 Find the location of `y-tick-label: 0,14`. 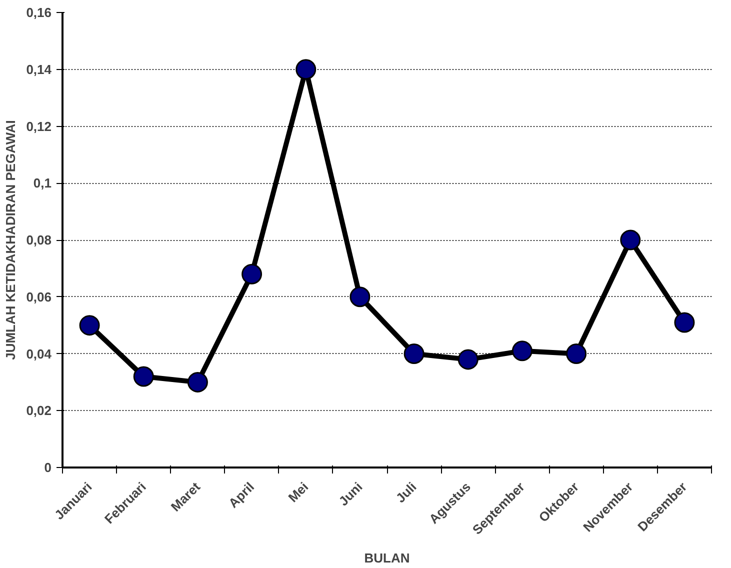

y-tick-label: 0,14 is located at coordinates (39, 69).